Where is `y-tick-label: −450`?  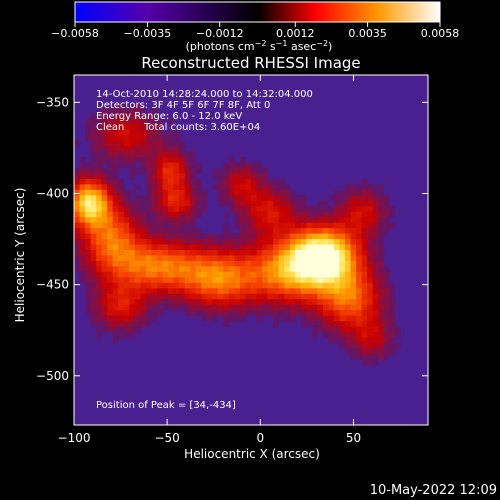 y-tick-label: −450 is located at coordinates (52, 285).